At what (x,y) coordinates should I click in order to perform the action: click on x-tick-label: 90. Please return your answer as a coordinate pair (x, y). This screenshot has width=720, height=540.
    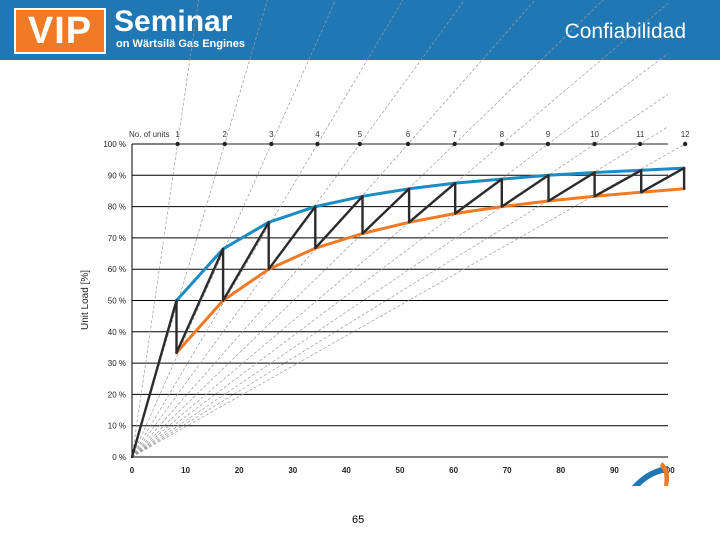
    Looking at the image, I should click on (614, 470).